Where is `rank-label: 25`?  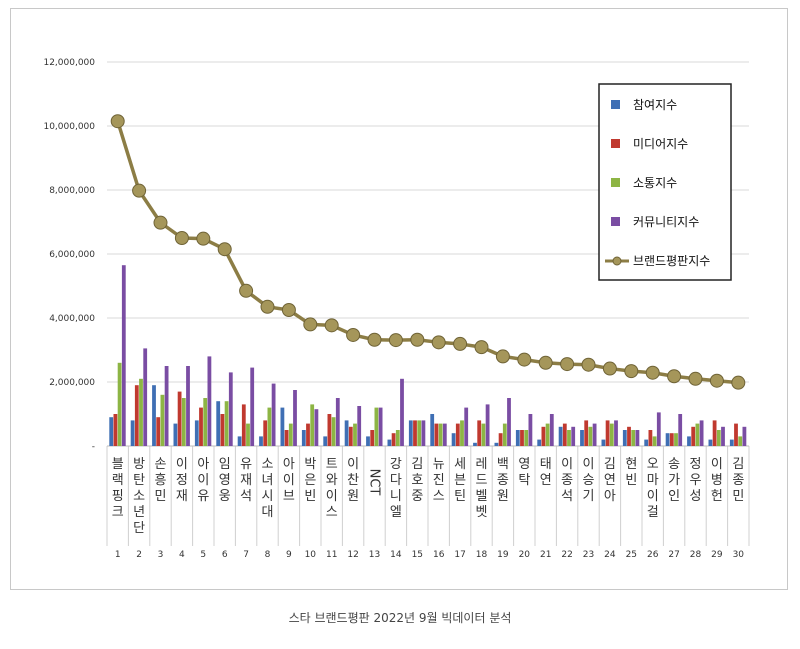
rank-label: 25 is located at coordinates (631, 555).